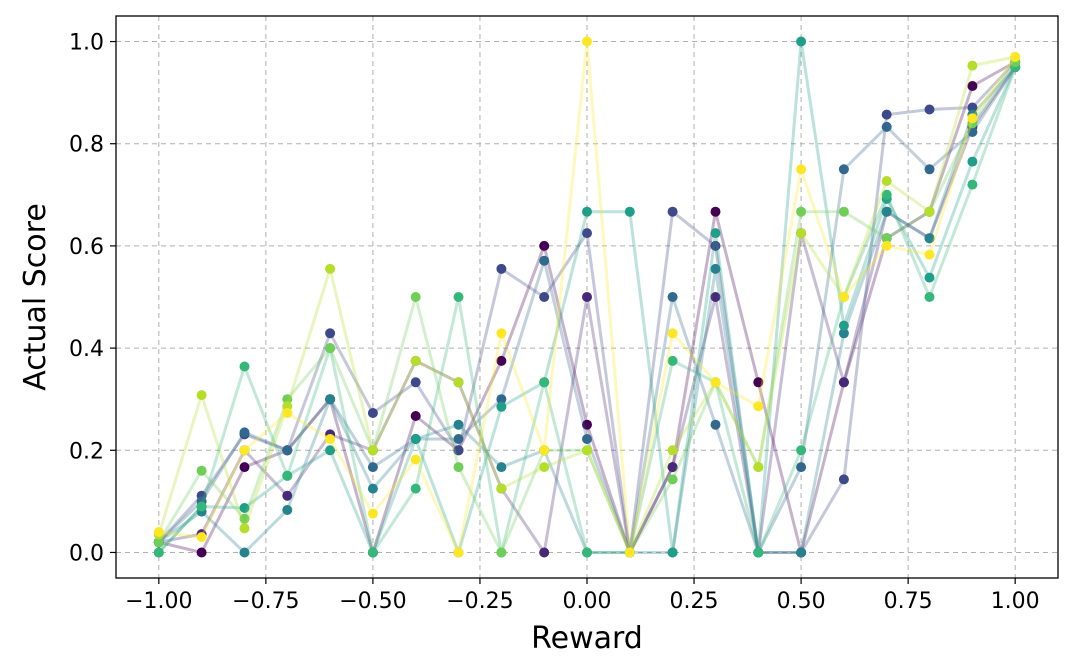  Describe the element at coordinates (35, 297) in the screenshot. I see `y-axis-title: Actual Score` at that location.